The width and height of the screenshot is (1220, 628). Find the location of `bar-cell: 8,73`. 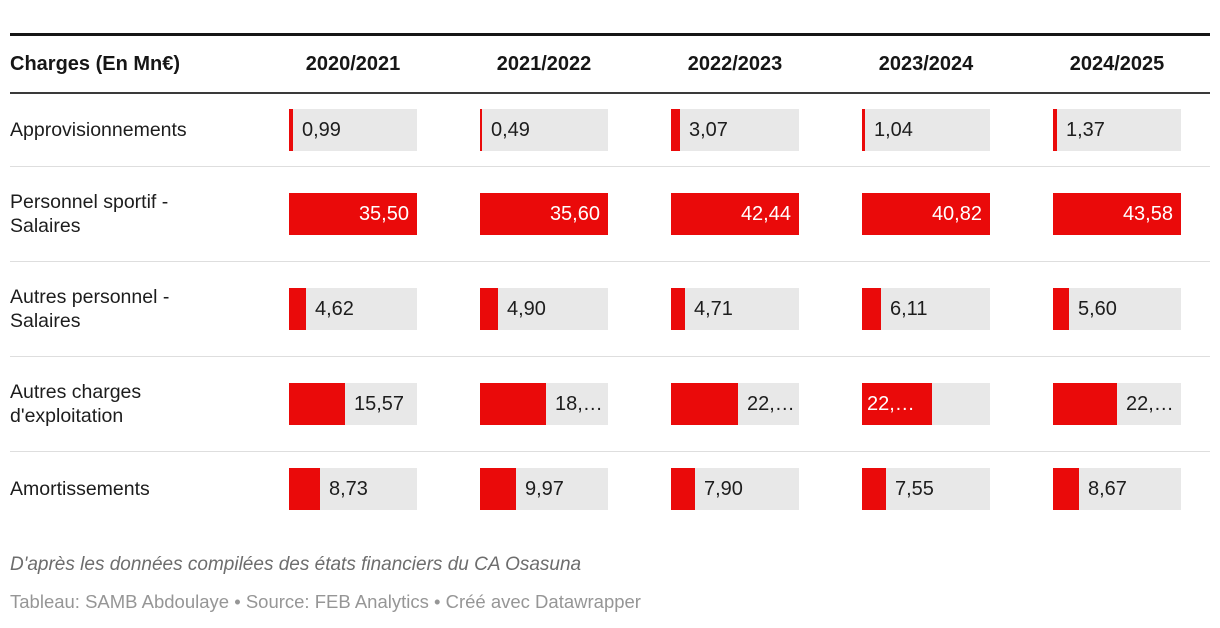

bar-cell: 8,73 is located at coordinates (353, 488).